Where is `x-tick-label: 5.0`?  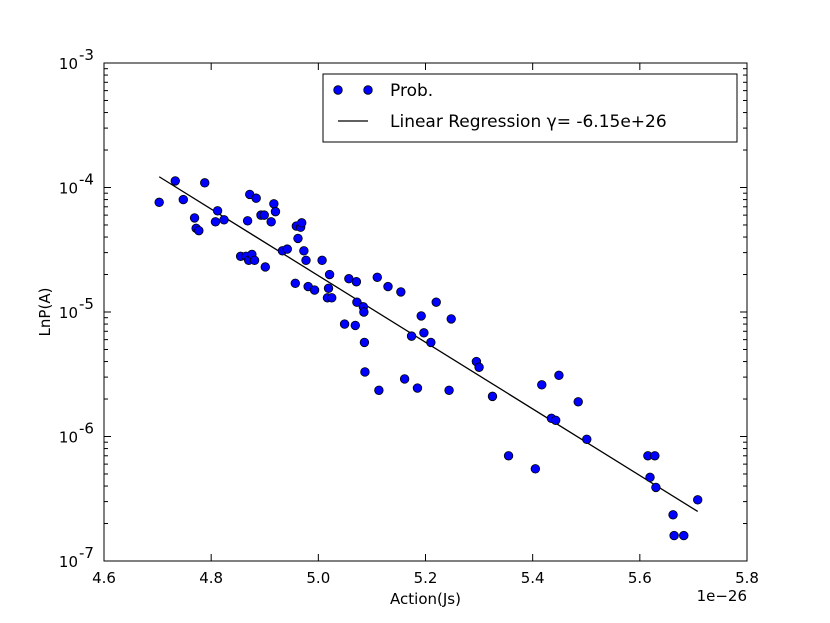 x-tick-label: 5.0 is located at coordinates (318, 578).